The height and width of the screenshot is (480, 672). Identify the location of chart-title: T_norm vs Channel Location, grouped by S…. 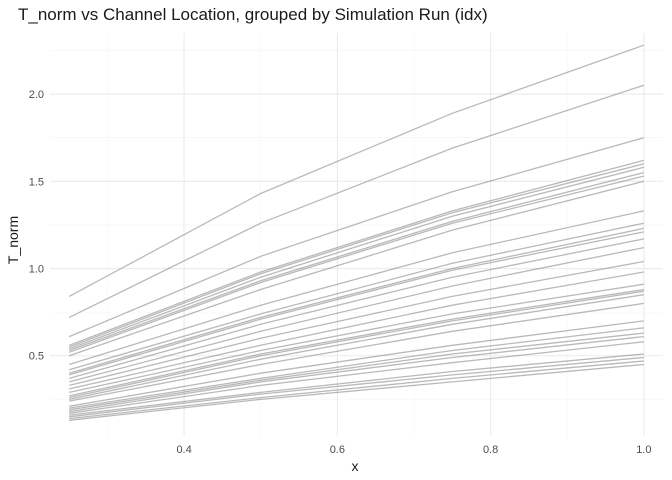
(253, 14).